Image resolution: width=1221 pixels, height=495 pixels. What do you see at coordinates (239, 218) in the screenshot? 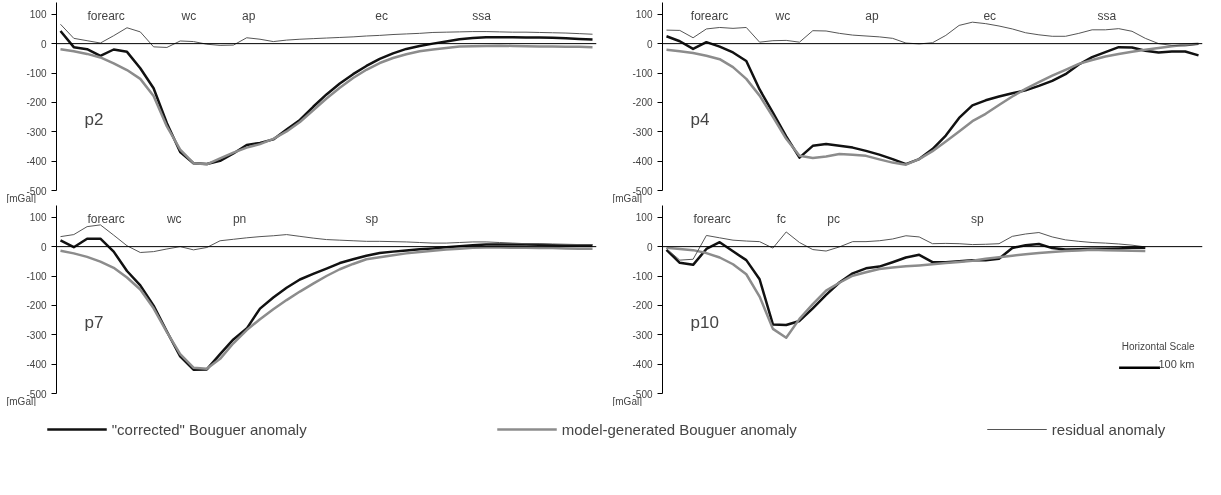
I see `annotation: pn` at bounding box center [239, 218].